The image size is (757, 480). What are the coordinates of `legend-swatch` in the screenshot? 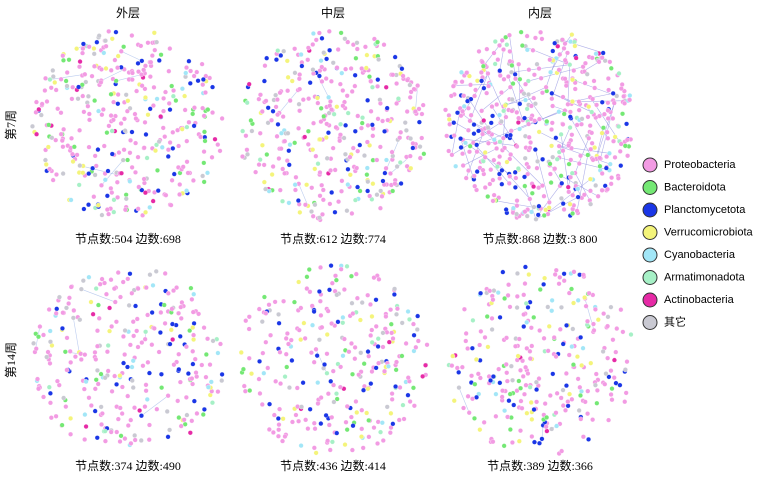 It's located at (650, 277).